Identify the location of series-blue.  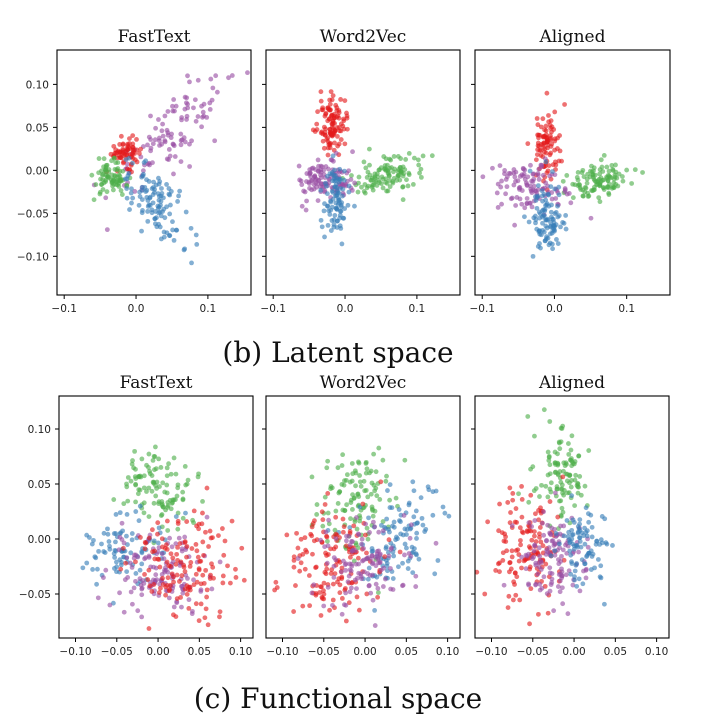
(161, 210).